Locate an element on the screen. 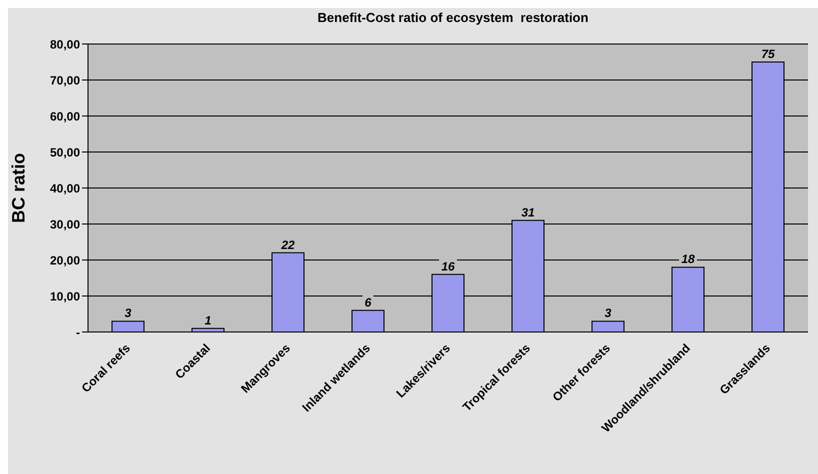 Image resolution: width=818 pixels, height=474 pixels. data-label: 18 is located at coordinates (688, 259).